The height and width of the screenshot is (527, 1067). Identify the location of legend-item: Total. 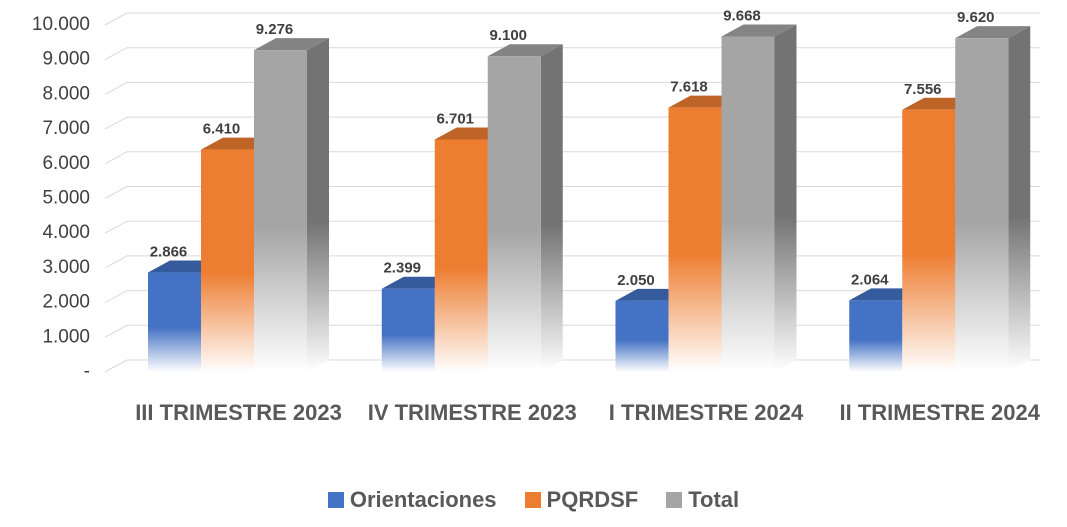
(702, 500).